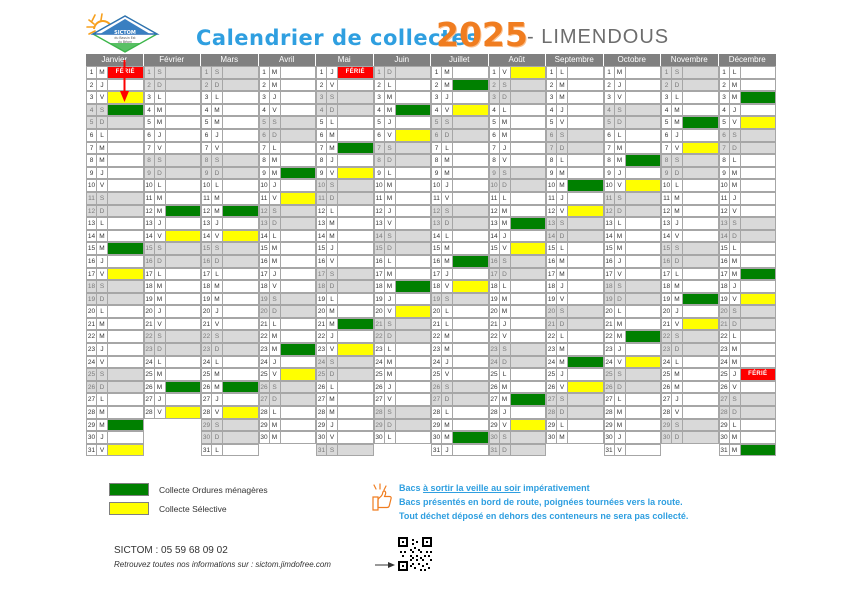 Image resolution: width=842 pixels, height=595 pixels. What do you see at coordinates (666, 236) in the screenshot?
I see `day-number: 14` at bounding box center [666, 236].